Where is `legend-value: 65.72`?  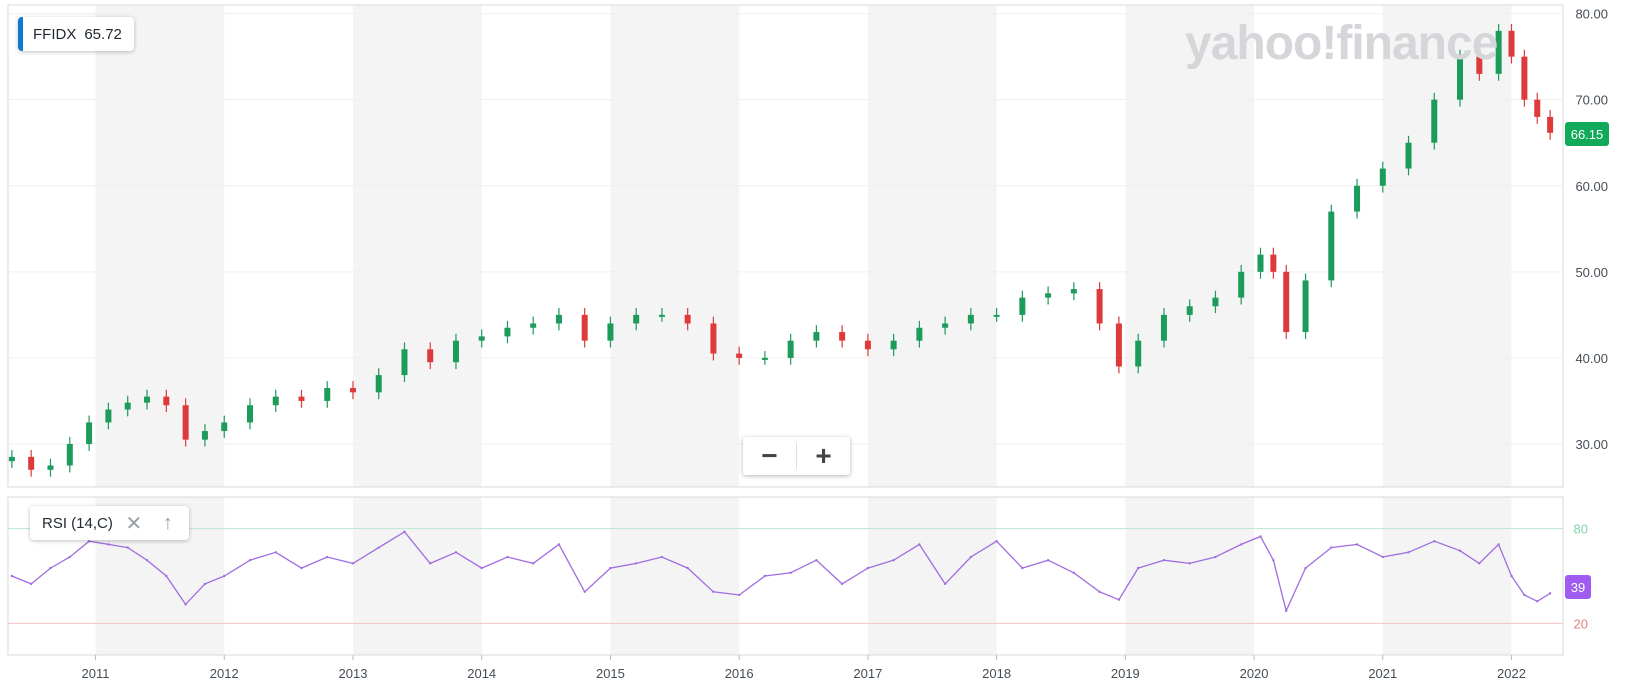 legend-value: 65.72 is located at coordinates (103, 34).